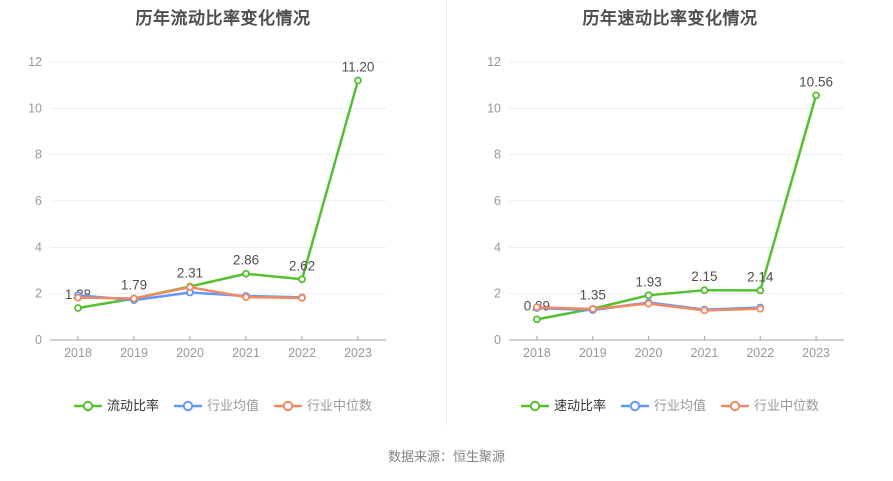  I want to click on legend-current-ratio: 流动比率 行业均值 行业中位数, so click(223, 406).